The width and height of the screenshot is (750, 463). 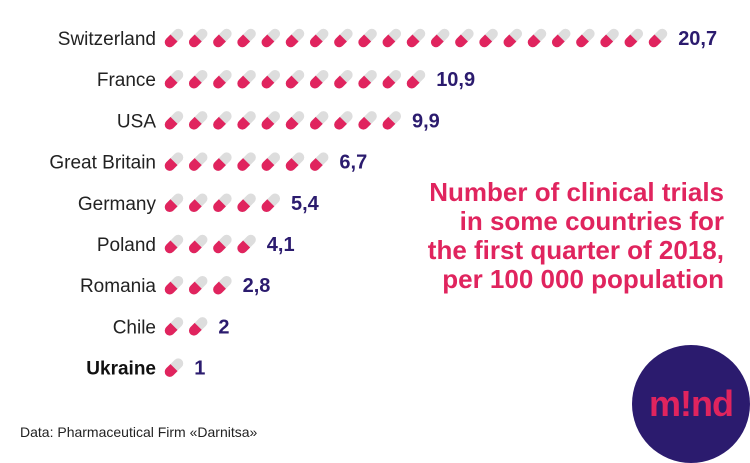 I want to click on category-label: Romania, so click(x=118, y=286).